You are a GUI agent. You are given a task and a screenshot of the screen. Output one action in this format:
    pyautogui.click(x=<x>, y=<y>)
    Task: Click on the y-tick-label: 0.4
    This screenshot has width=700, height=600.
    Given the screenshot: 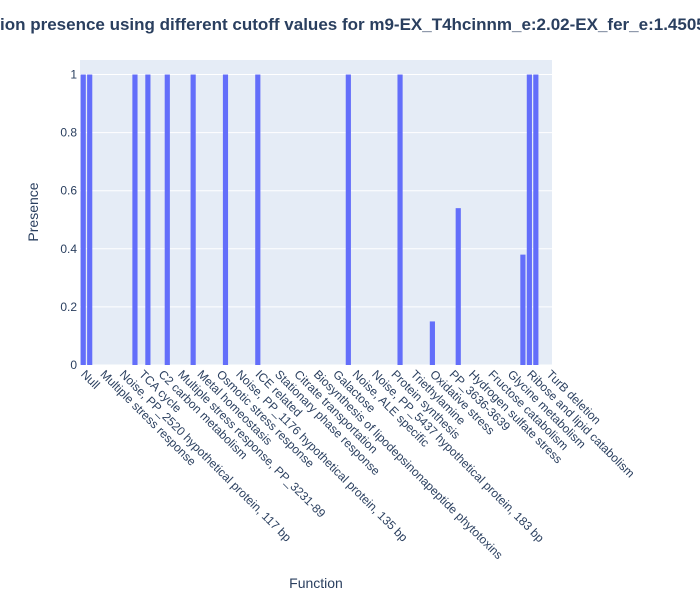 What is the action you would take?
    pyautogui.click(x=68, y=249)
    